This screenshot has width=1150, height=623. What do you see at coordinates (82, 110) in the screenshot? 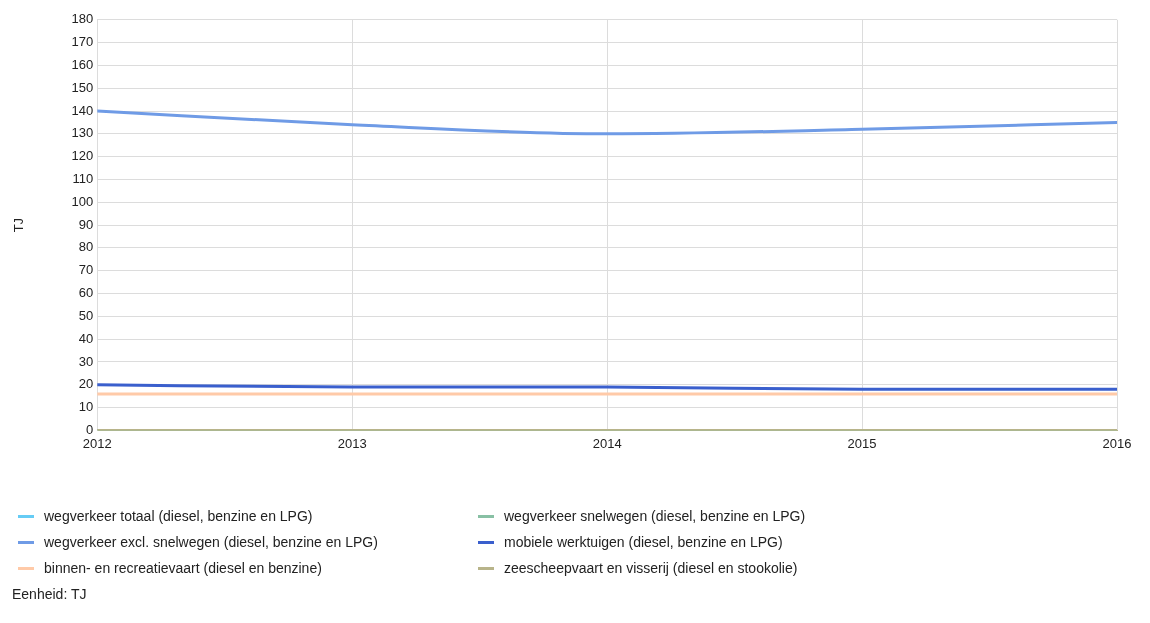
I see `y-tick-label: 140` at bounding box center [82, 110].